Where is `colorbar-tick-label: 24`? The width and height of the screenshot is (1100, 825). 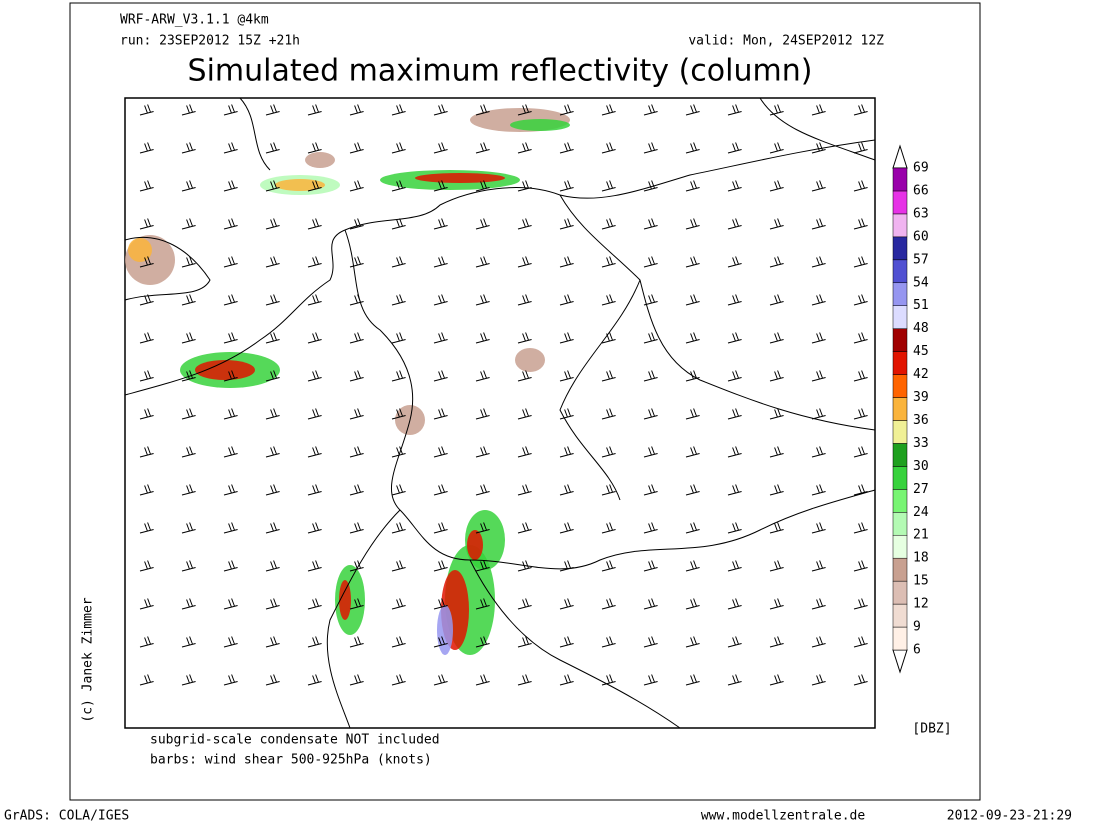 colorbar-tick-label: 24 is located at coordinates (921, 512).